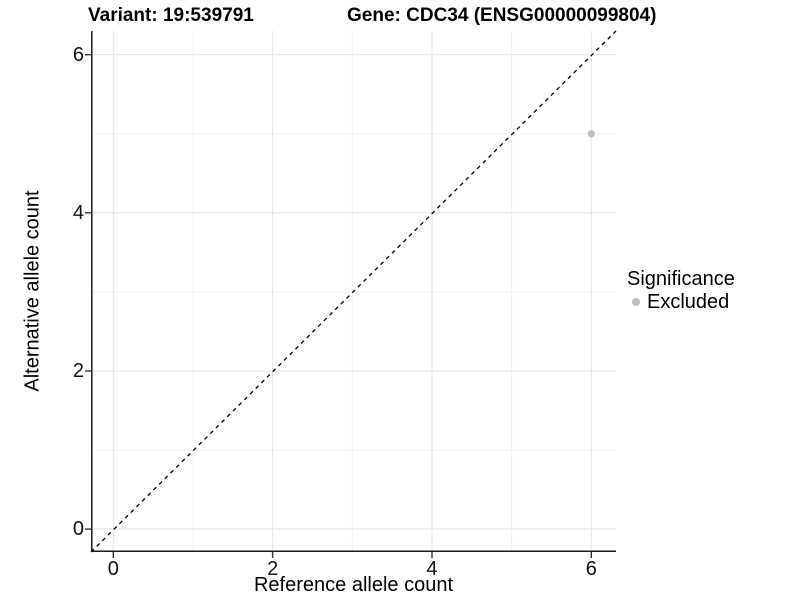  What do you see at coordinates (636, 302) in the screenshot?
I see `legend-point-icon` at bounding box center [636, 302].